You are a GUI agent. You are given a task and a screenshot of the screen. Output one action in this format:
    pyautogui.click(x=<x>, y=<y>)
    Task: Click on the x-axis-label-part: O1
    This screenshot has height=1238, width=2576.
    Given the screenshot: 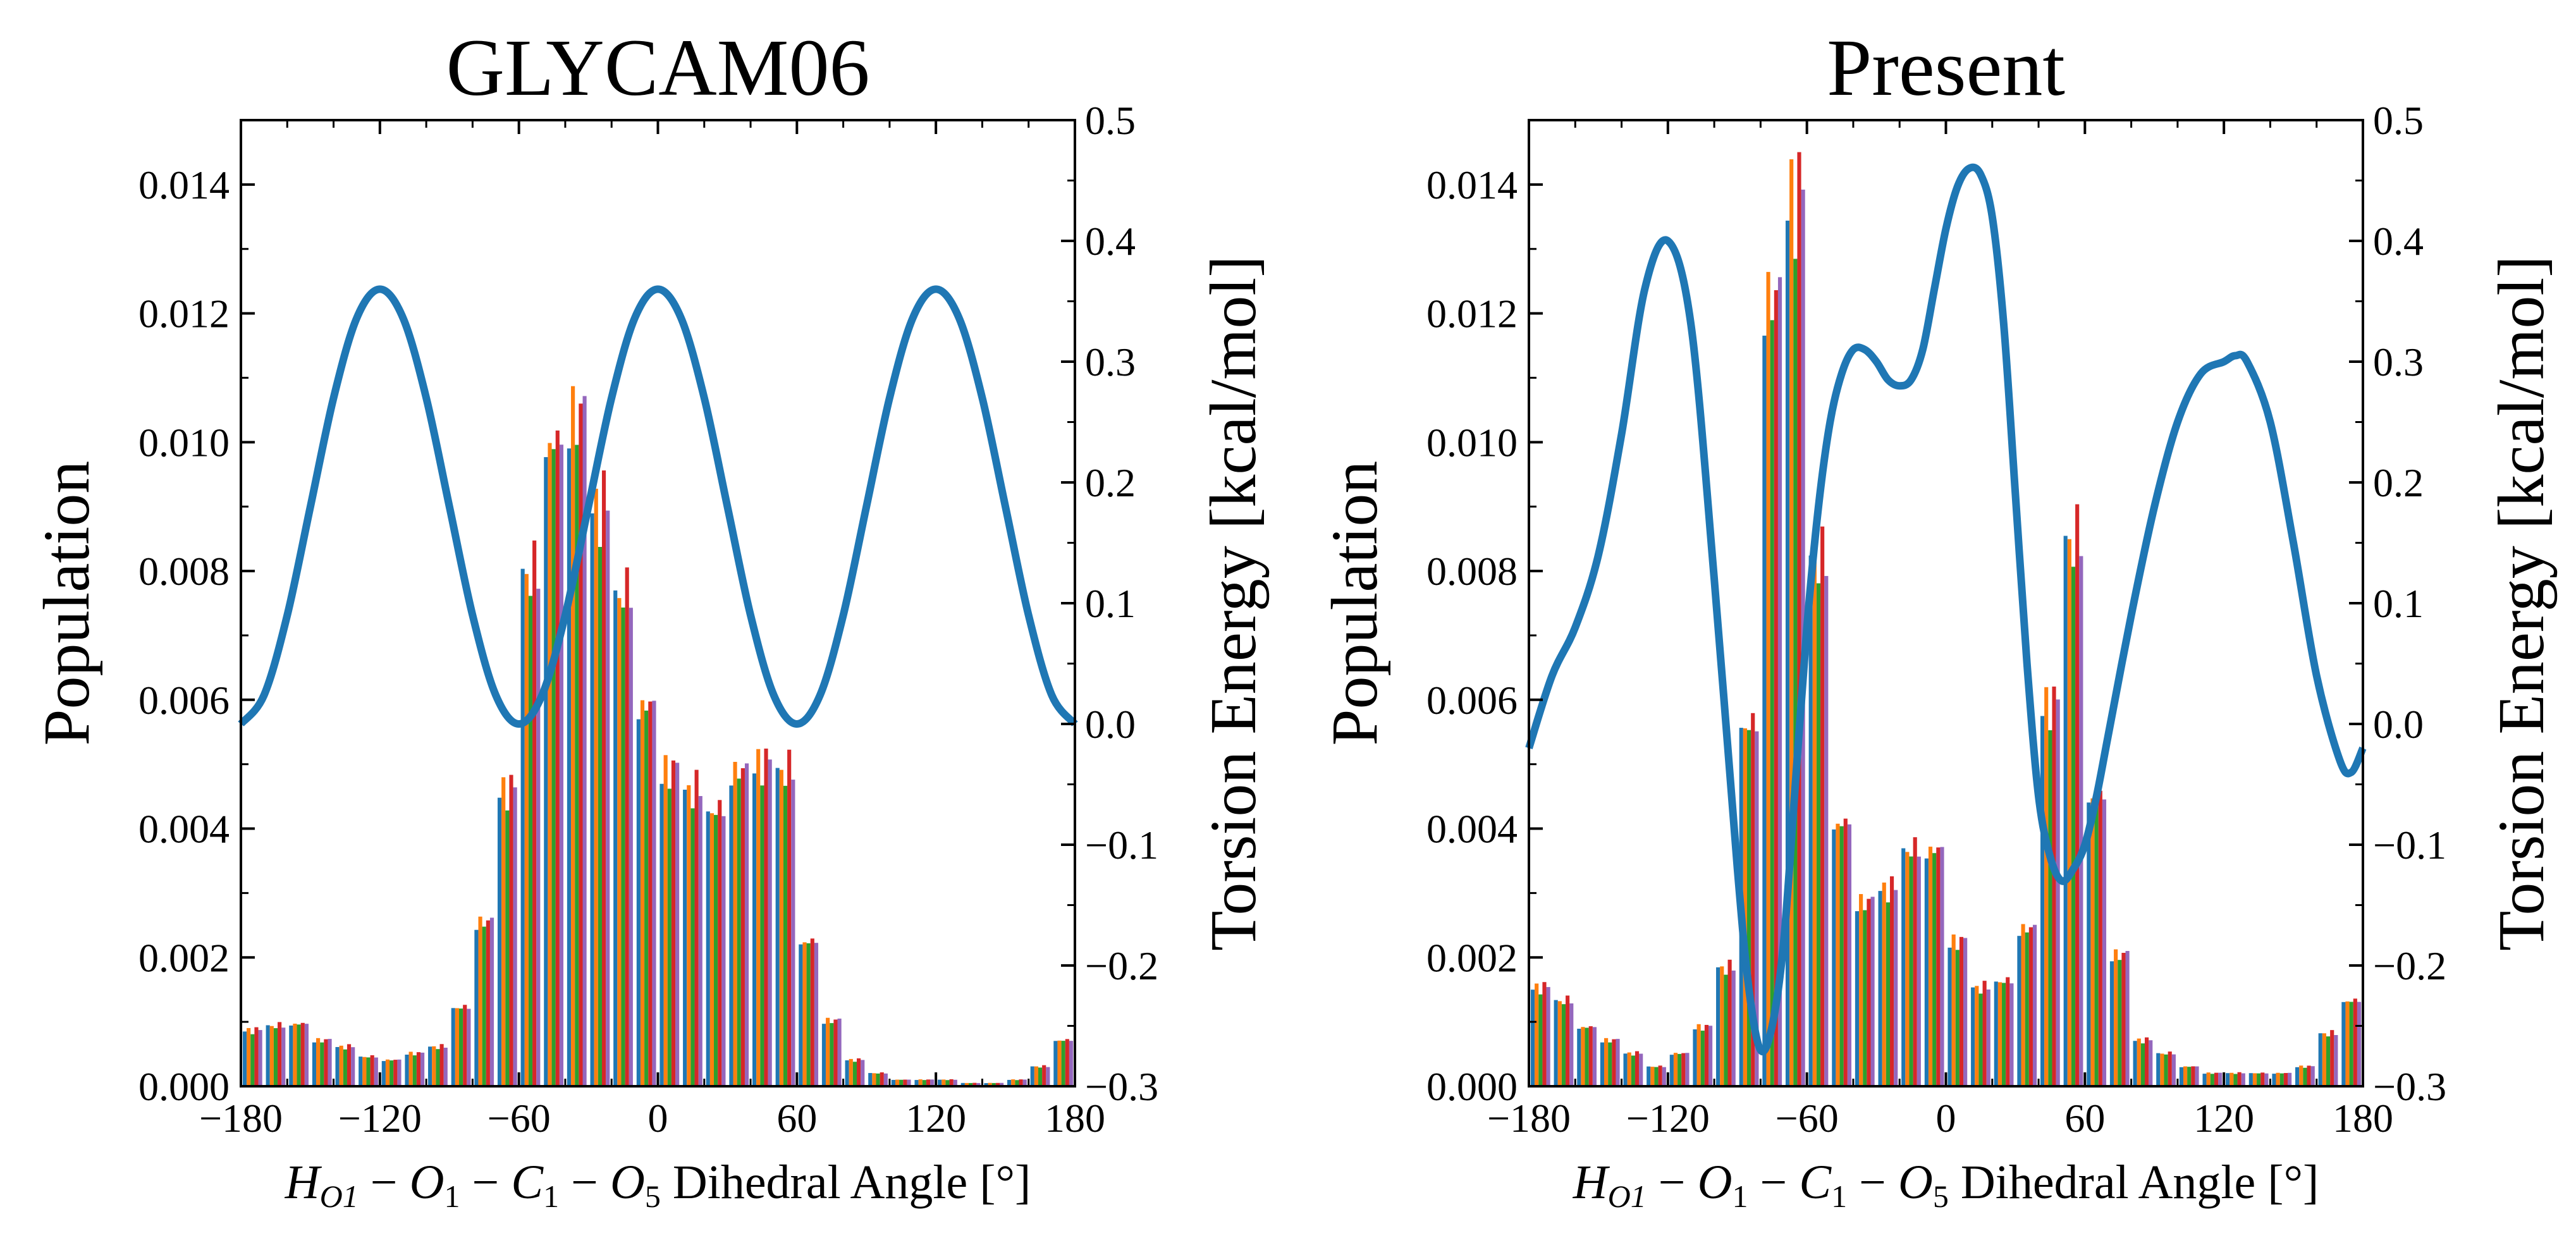 What is the action you would take?
    pyautogui.click(x=339, y=1196)
    